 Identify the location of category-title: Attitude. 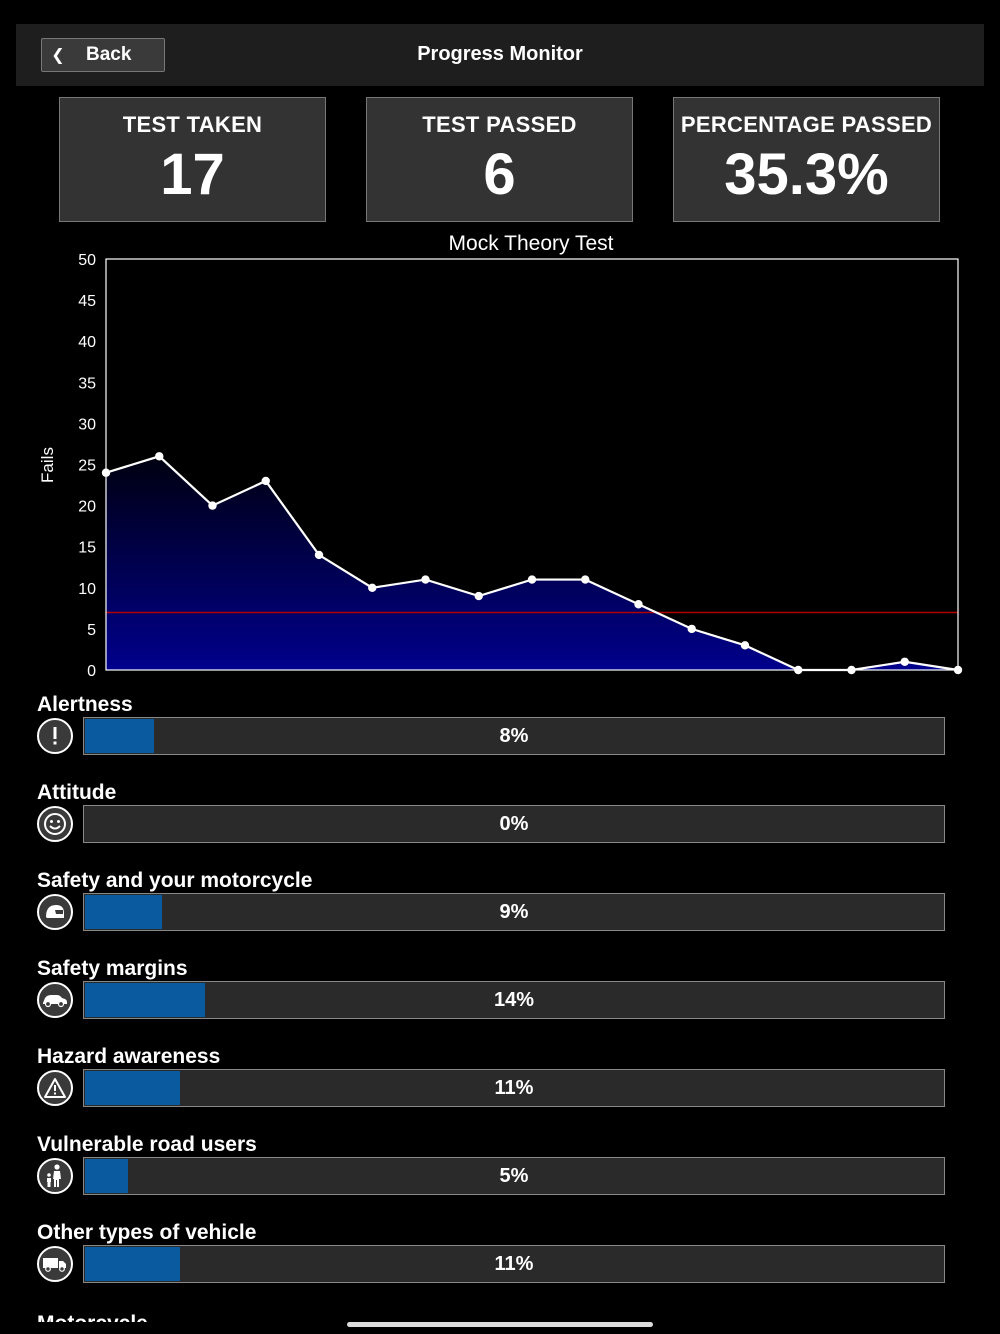
(77, 792).